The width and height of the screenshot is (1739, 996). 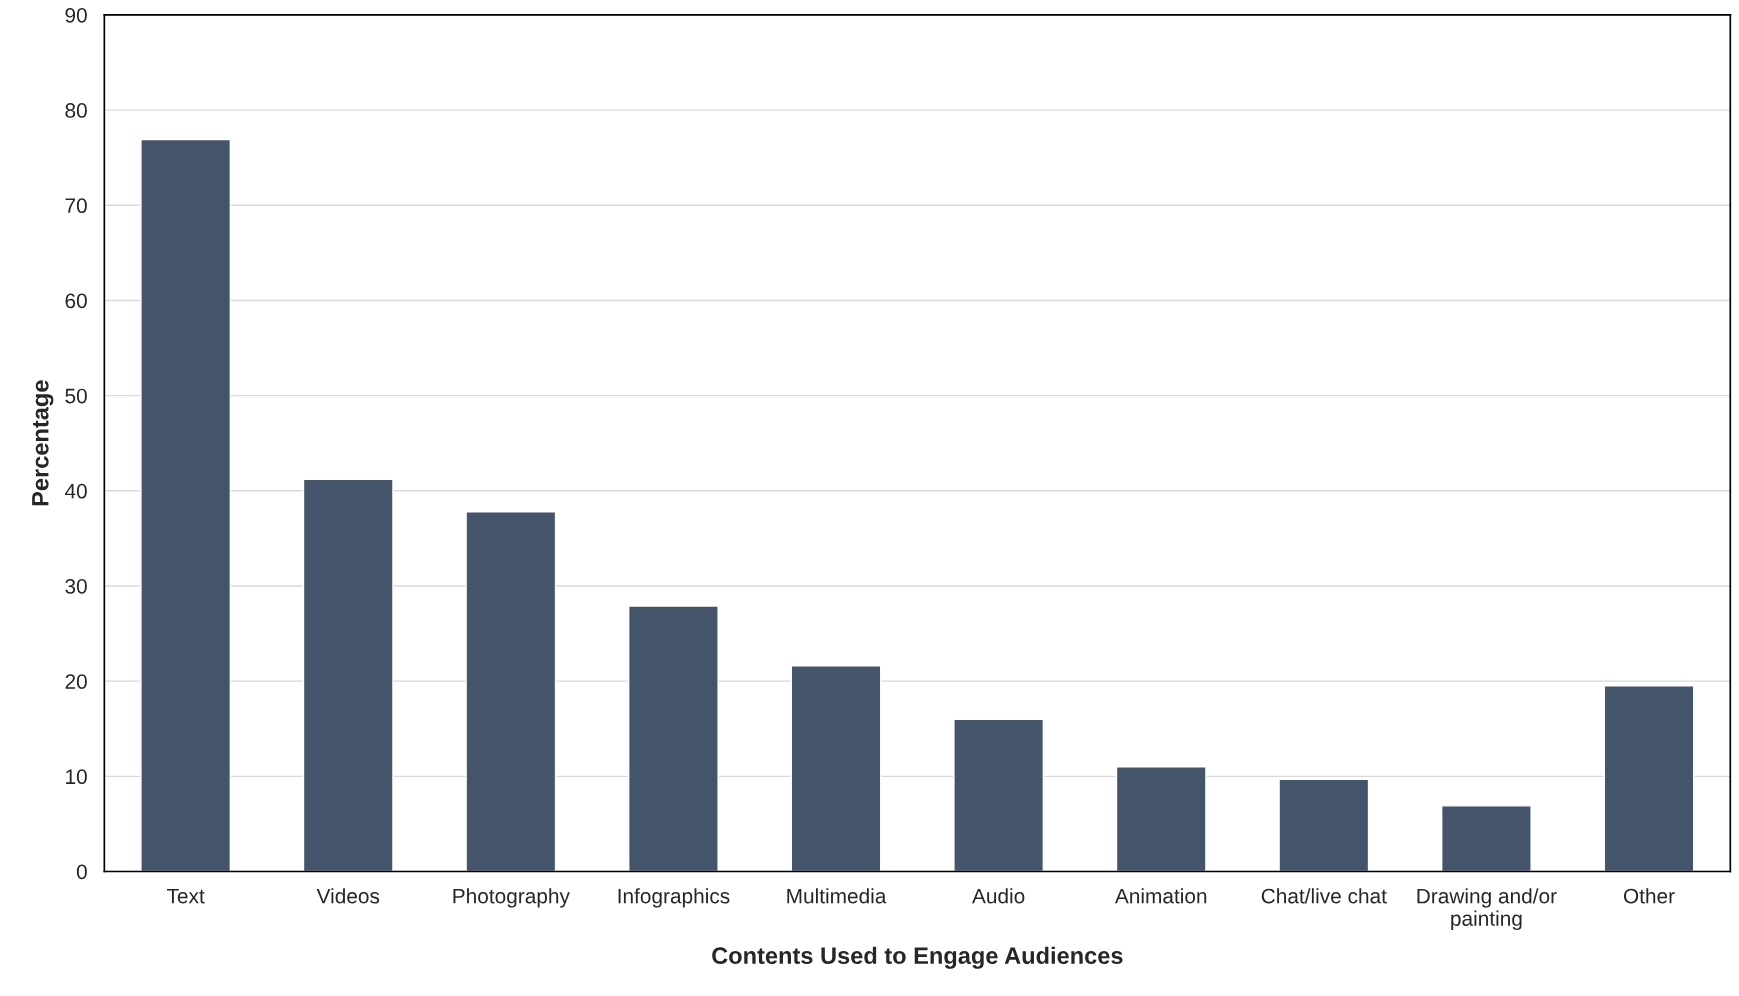 What do you see at coordinates (186, 896) in the screenshot?
I see `x-tick-label: Text` at bounding box center [186, 896].